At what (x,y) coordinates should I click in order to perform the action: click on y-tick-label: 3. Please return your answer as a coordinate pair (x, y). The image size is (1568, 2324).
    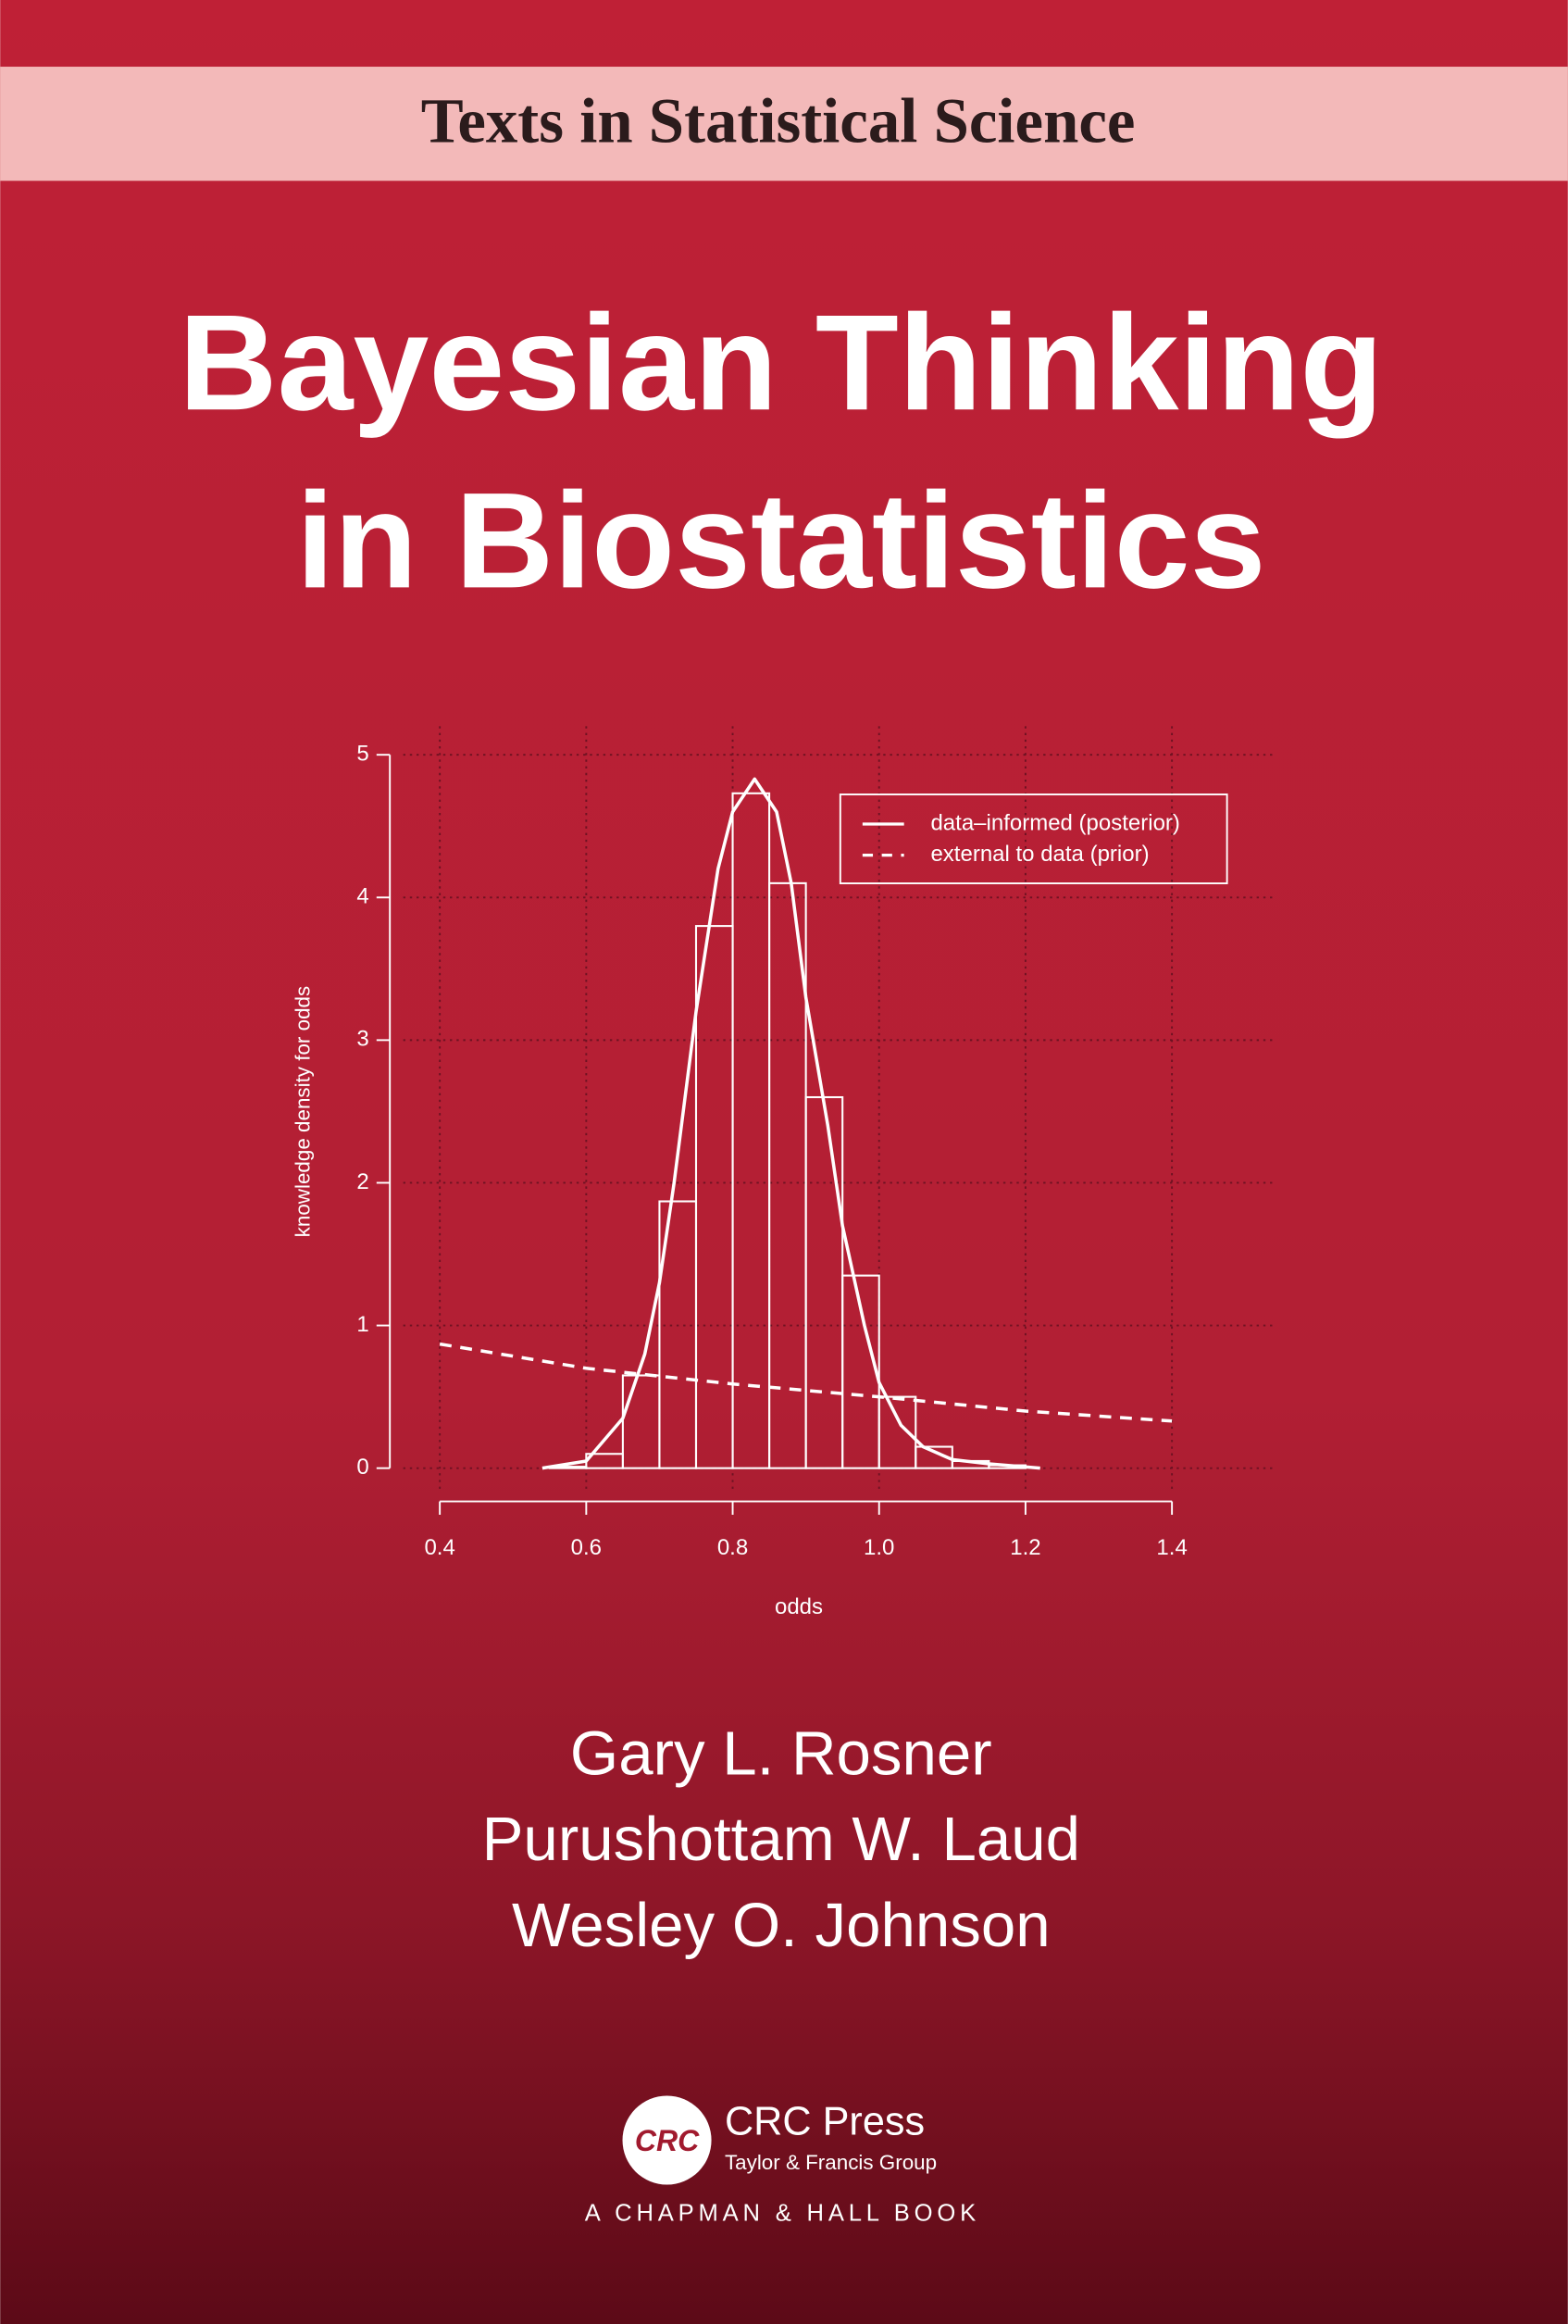
    Looking at the image, I should click on (362, 1039).